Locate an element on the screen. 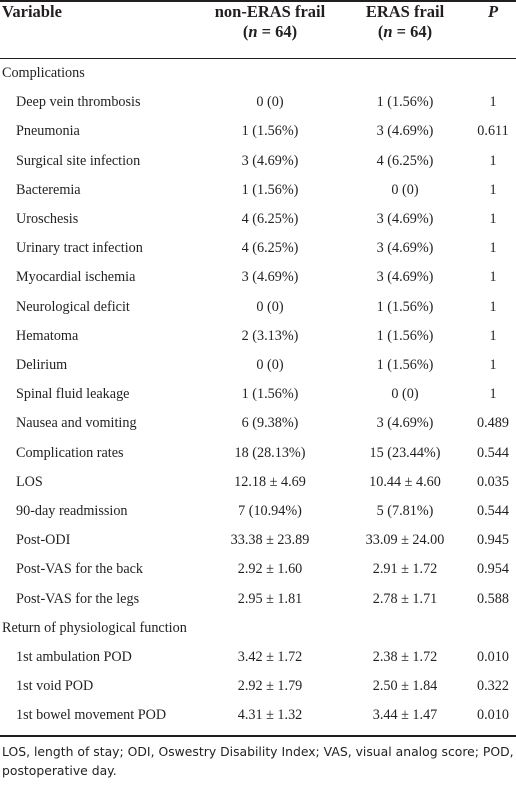 The height and width of the screenshot is (786, 516). row-eras-value: 2.91 ± 1.72 is located at coordinates (405, 569).